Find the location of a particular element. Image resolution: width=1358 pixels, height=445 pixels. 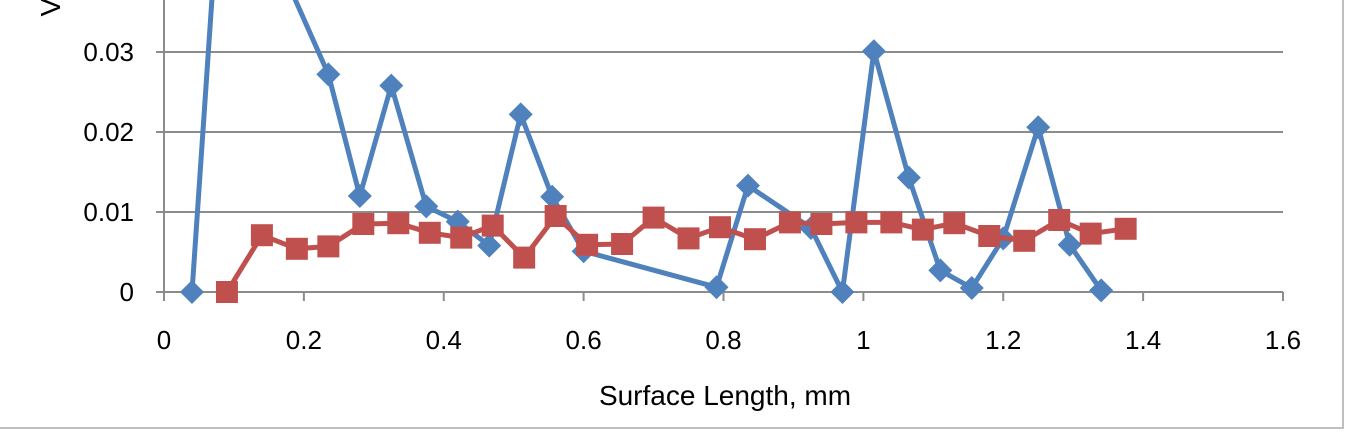

series-2-line is located at coordinates (675, 253).